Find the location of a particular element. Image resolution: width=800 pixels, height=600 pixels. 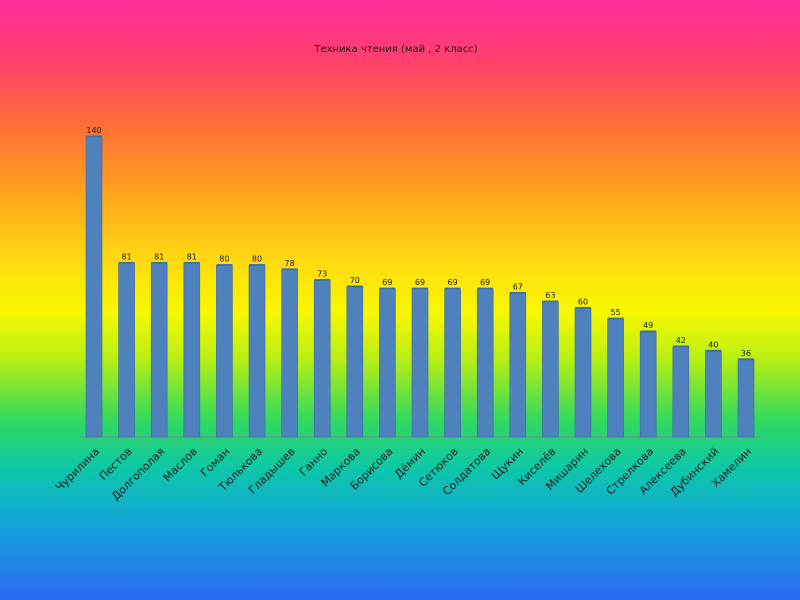

data-label: 67 is located at coordinates (518, 286).